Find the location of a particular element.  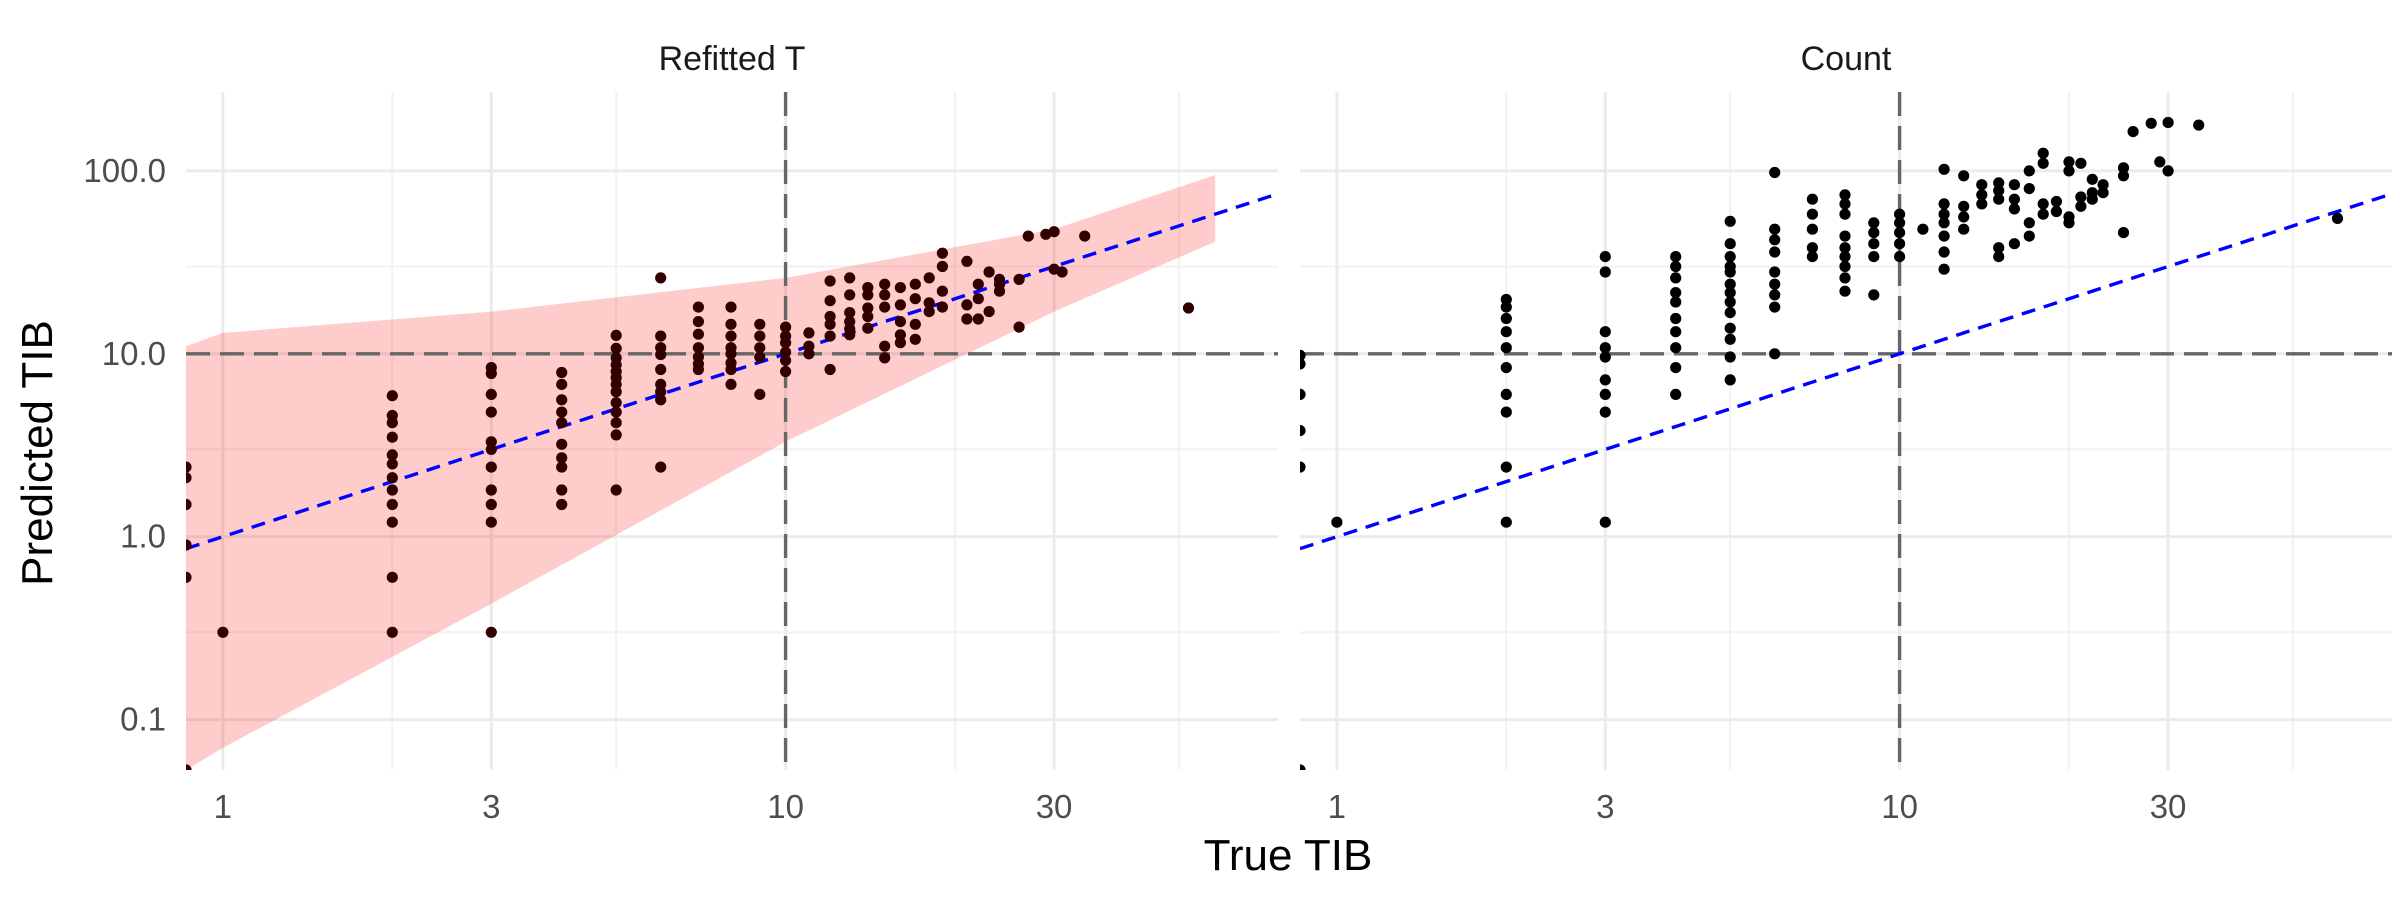

y-tick-label: 1.0 is located at coordinates (143, 536).